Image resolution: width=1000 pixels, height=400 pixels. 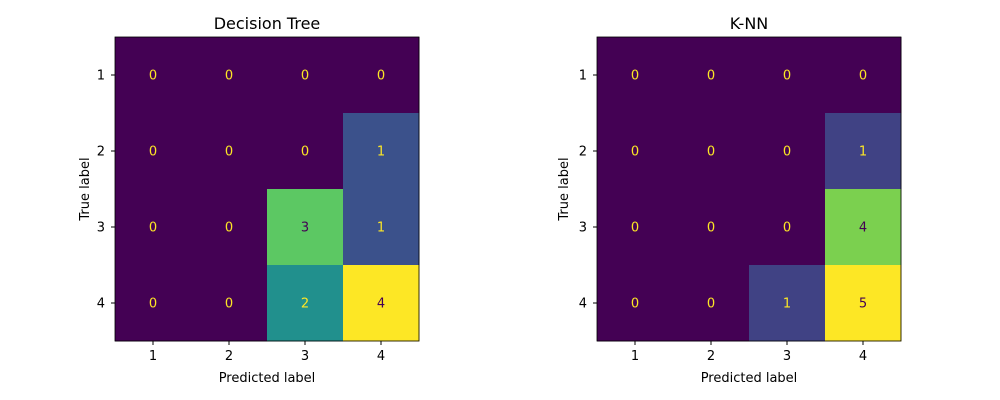 I want to click on cell-value-label: 3, so click(x=305, y=228).